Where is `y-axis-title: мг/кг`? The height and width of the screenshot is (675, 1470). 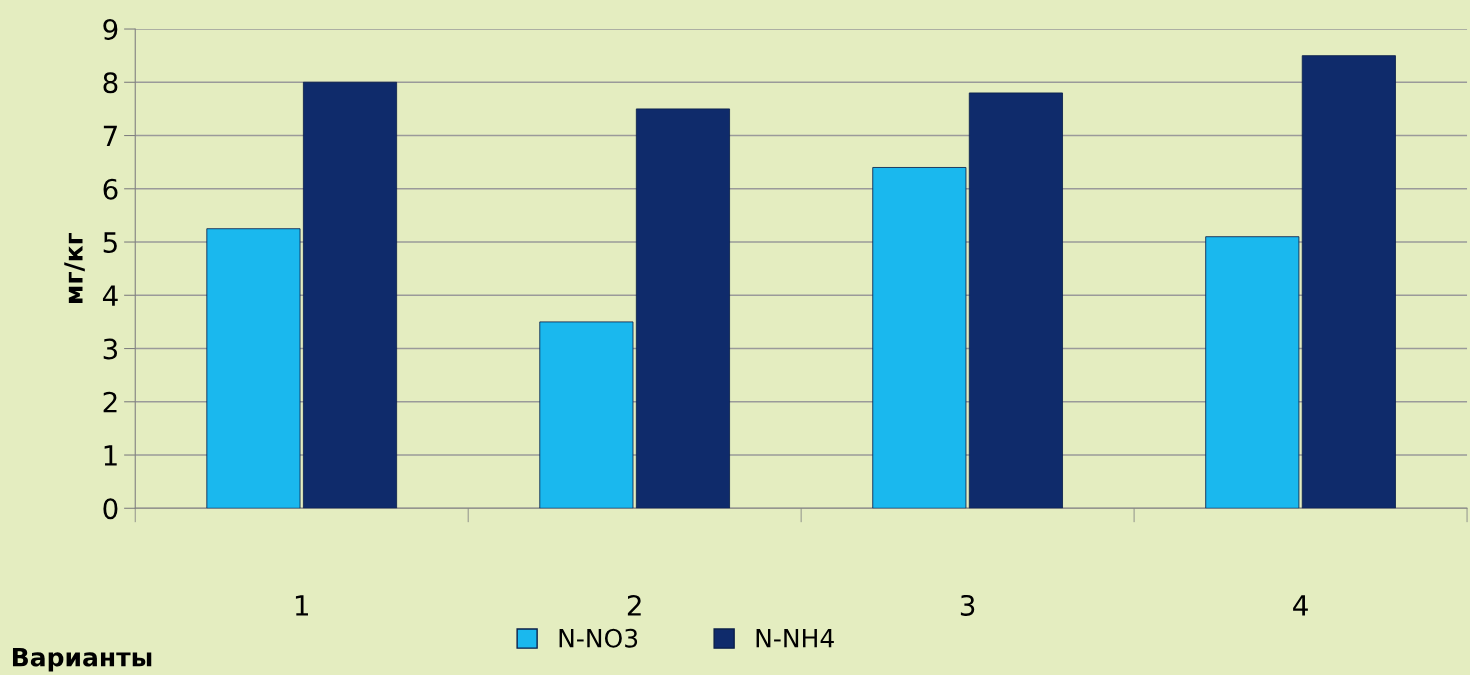 y-axis-title: мг/кг is located at coordinates (74, 267).